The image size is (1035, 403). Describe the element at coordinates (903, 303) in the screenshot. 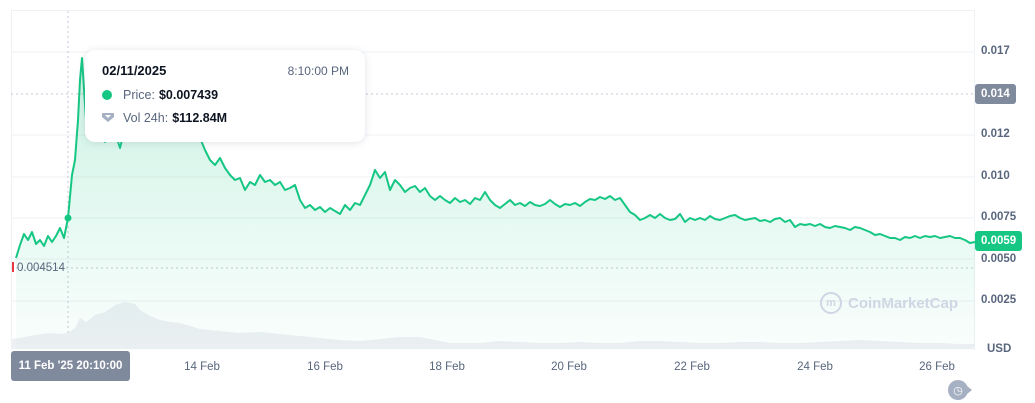

I see `watermark-text: CoinMarketCap` at that location.